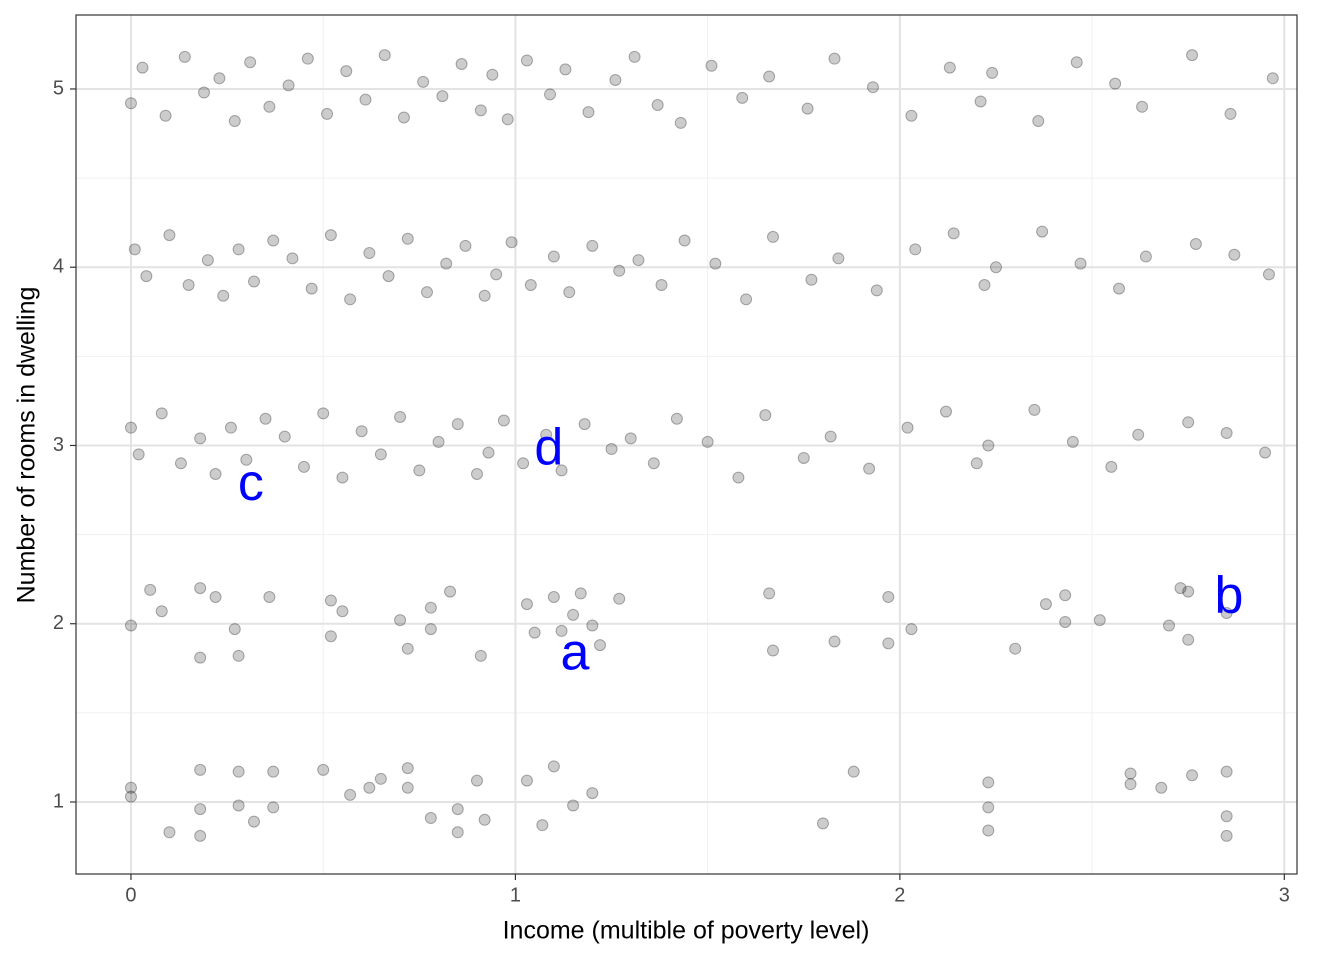  Describe the element at coordinates (548, 448) in the screenshot. I see `annotation: d` at that location.